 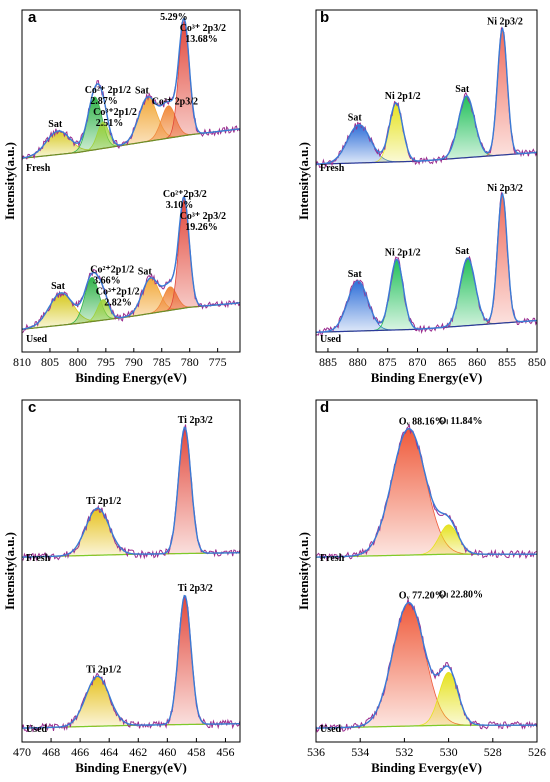 What do you see at coordinates (426, 95) in the screenshot?
I see `spectrum-fresh: Fresh Sat Ni 2p1/2 Sat Ni 2p3/2` at bounding box center [426, 95].